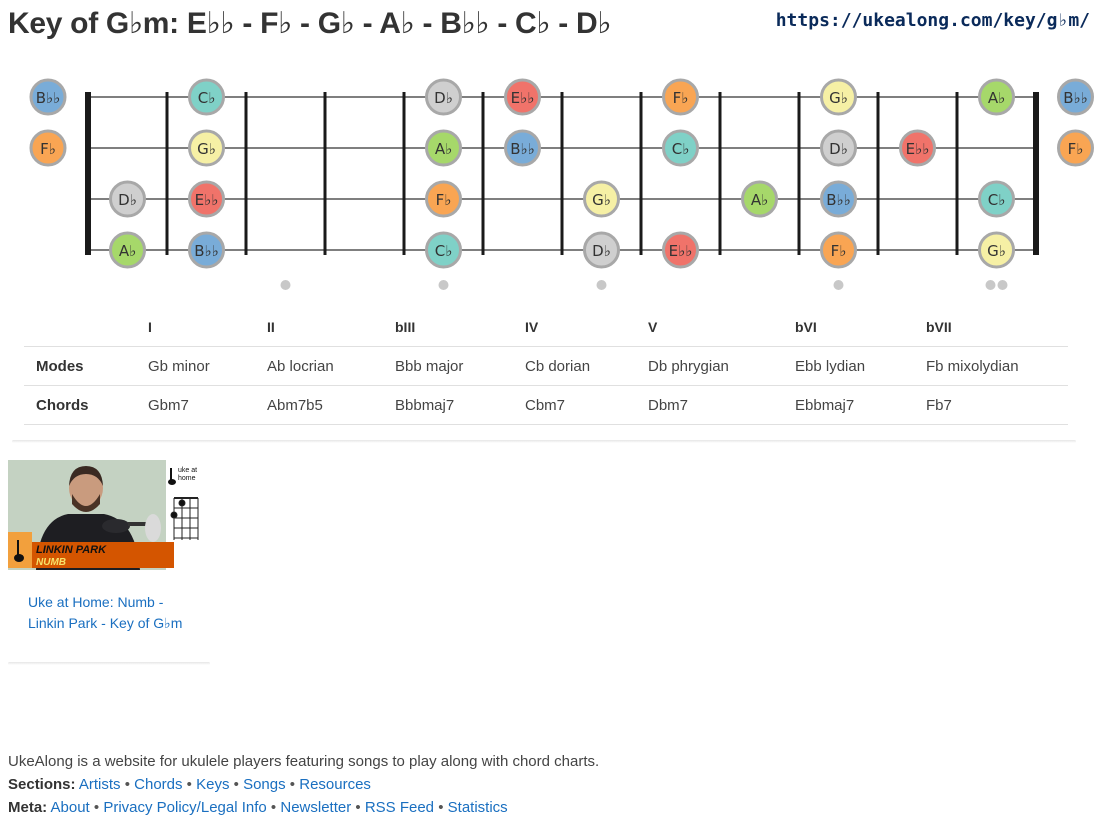  I want to click on degree-header: bVII, so click(939, 327).